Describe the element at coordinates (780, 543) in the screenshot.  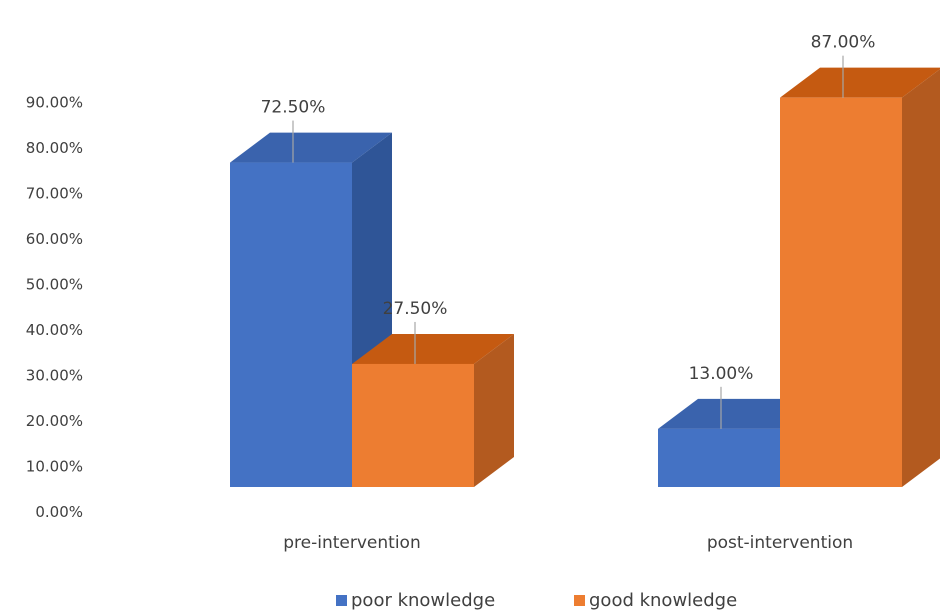
I see `x-category-label: post-intervention` at that location.